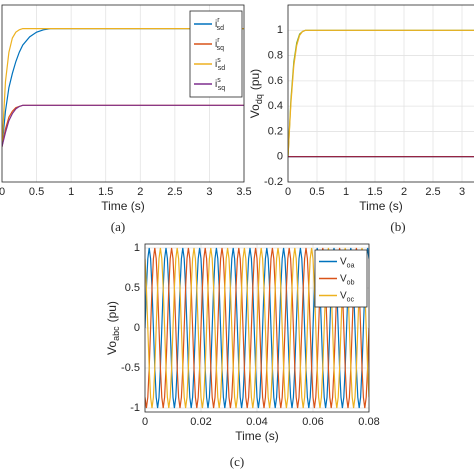  I want to click on plot-area, so click(381, 93).